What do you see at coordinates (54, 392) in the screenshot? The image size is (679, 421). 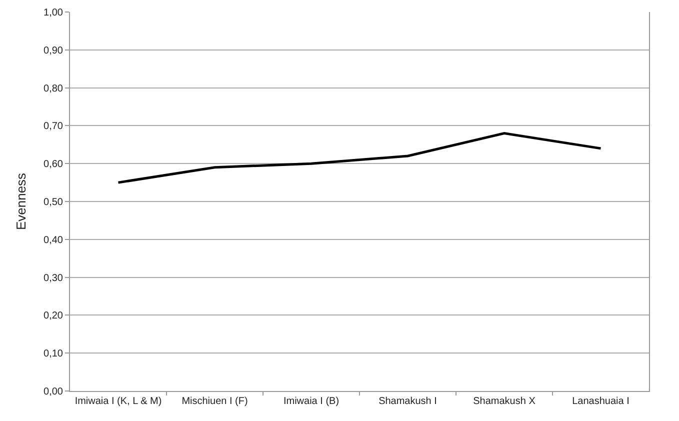 I see `y-tick-label: 0,00` at bounding box center [54, 392].